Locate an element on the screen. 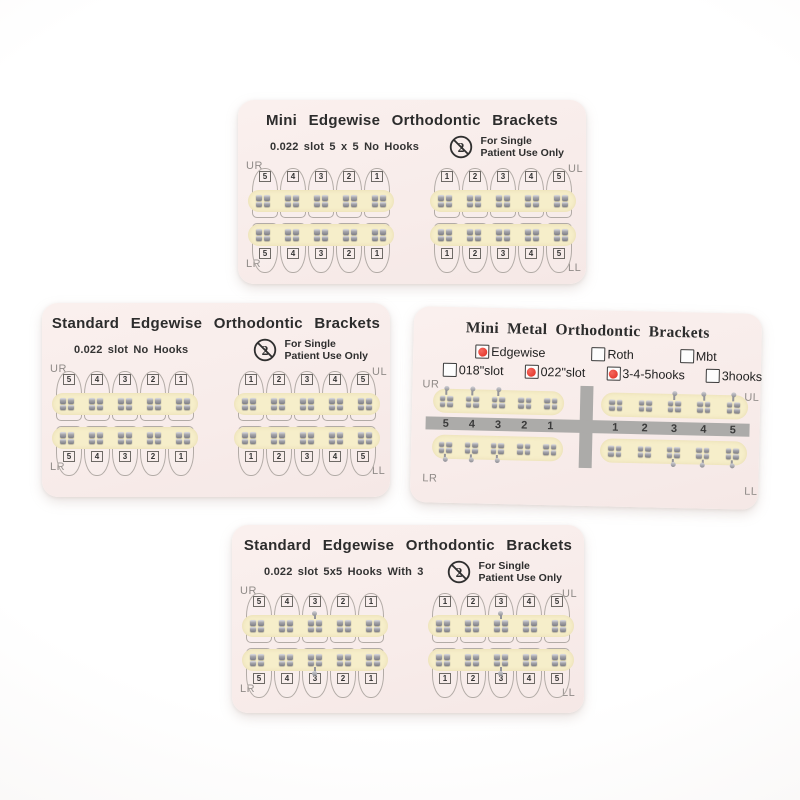  checkbox-item: 018"slot is located at coordinates (473, 370).